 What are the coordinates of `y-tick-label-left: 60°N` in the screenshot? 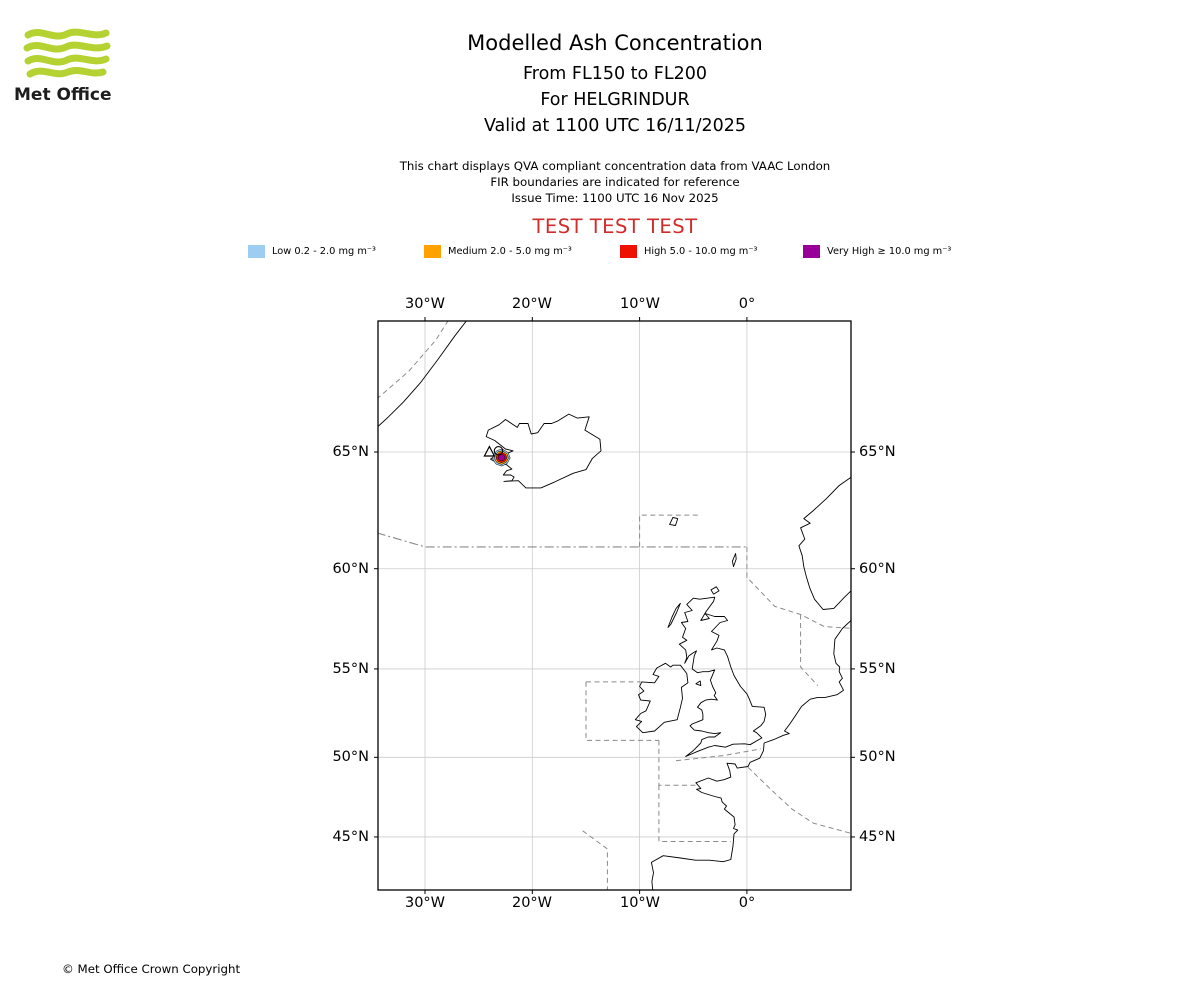 It's located at (350, 569).